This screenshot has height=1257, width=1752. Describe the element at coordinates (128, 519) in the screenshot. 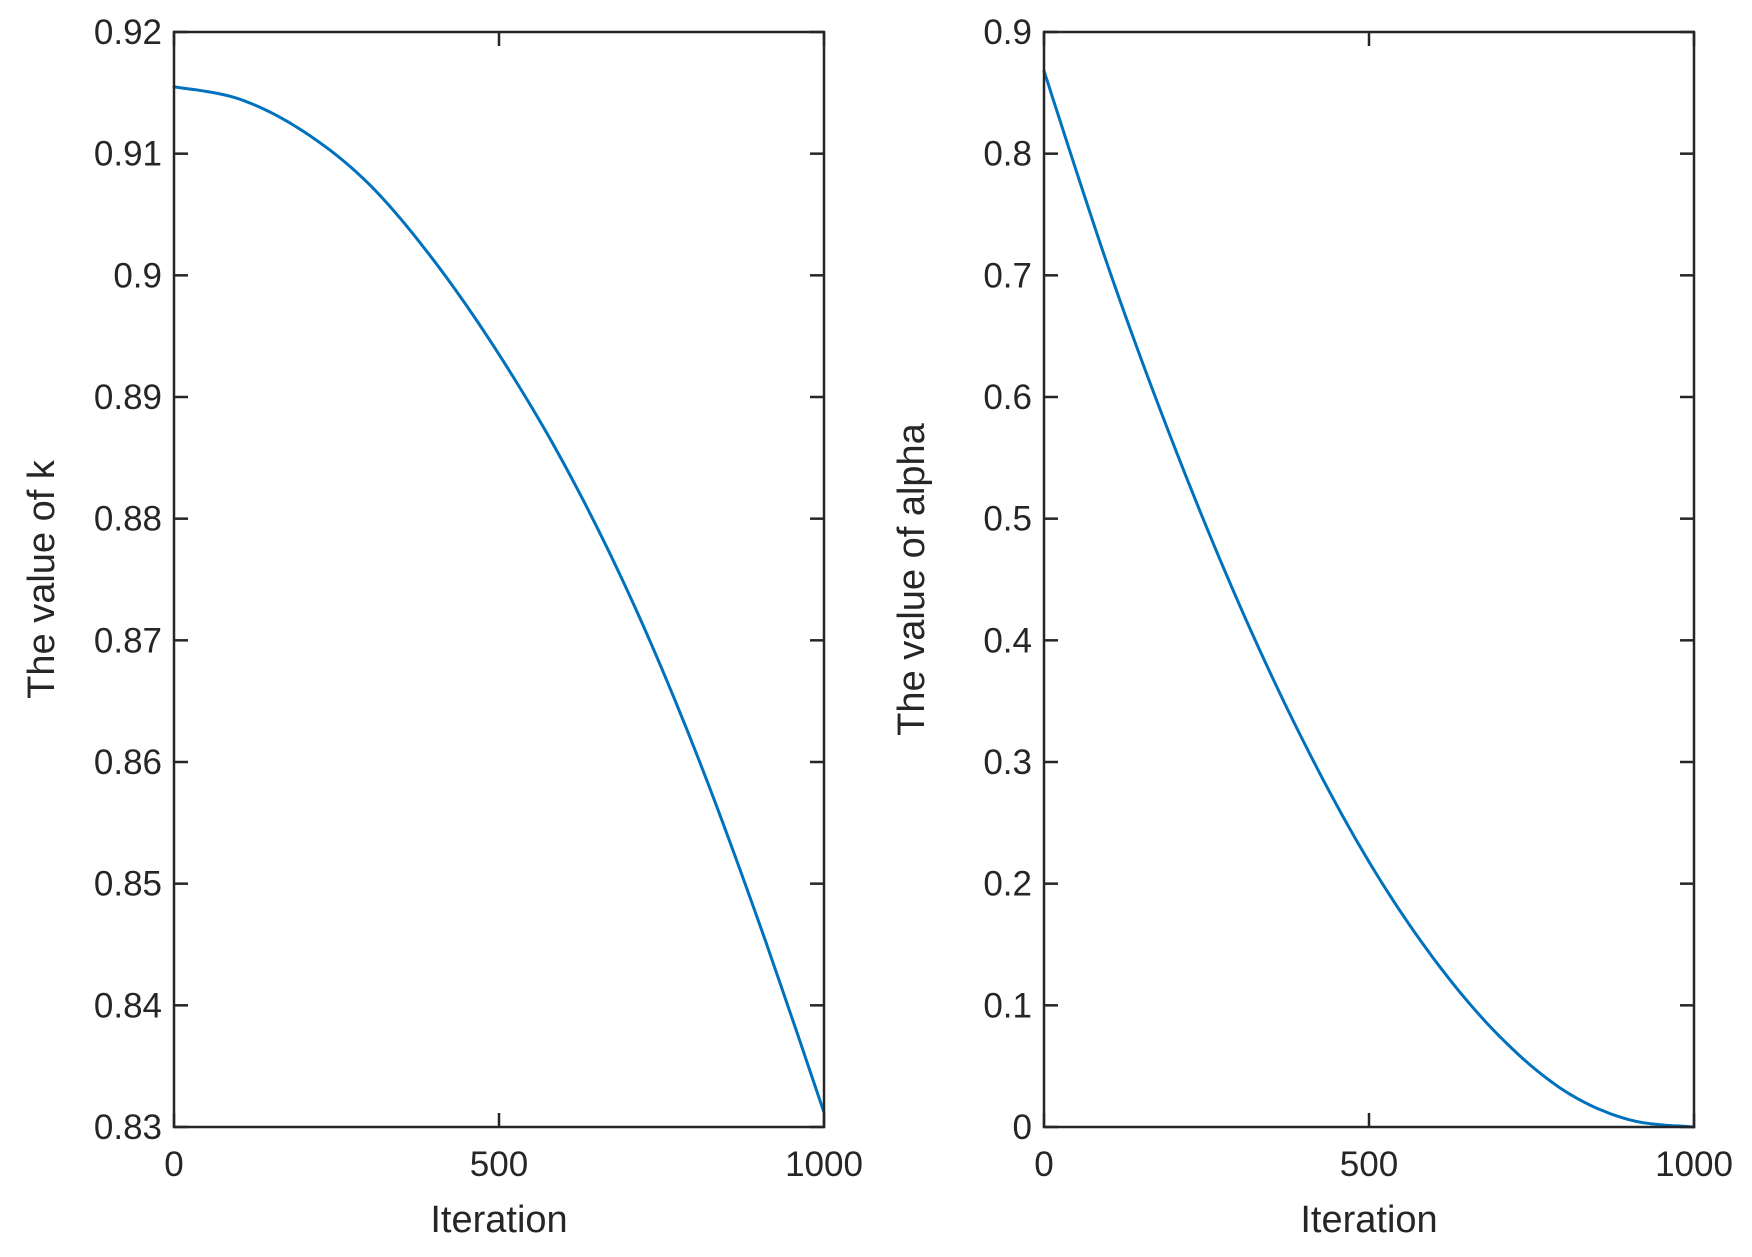

I see `left-chart-y-tick-label: 0.88` at that location.